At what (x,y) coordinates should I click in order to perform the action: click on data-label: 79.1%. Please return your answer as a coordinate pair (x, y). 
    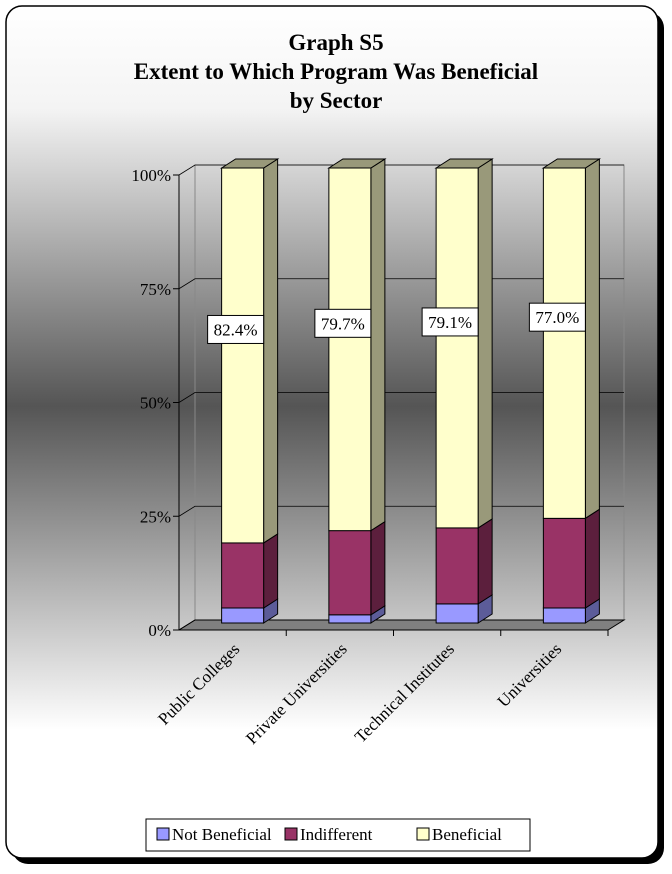
    Looking at the image, I should click on (450, 322).